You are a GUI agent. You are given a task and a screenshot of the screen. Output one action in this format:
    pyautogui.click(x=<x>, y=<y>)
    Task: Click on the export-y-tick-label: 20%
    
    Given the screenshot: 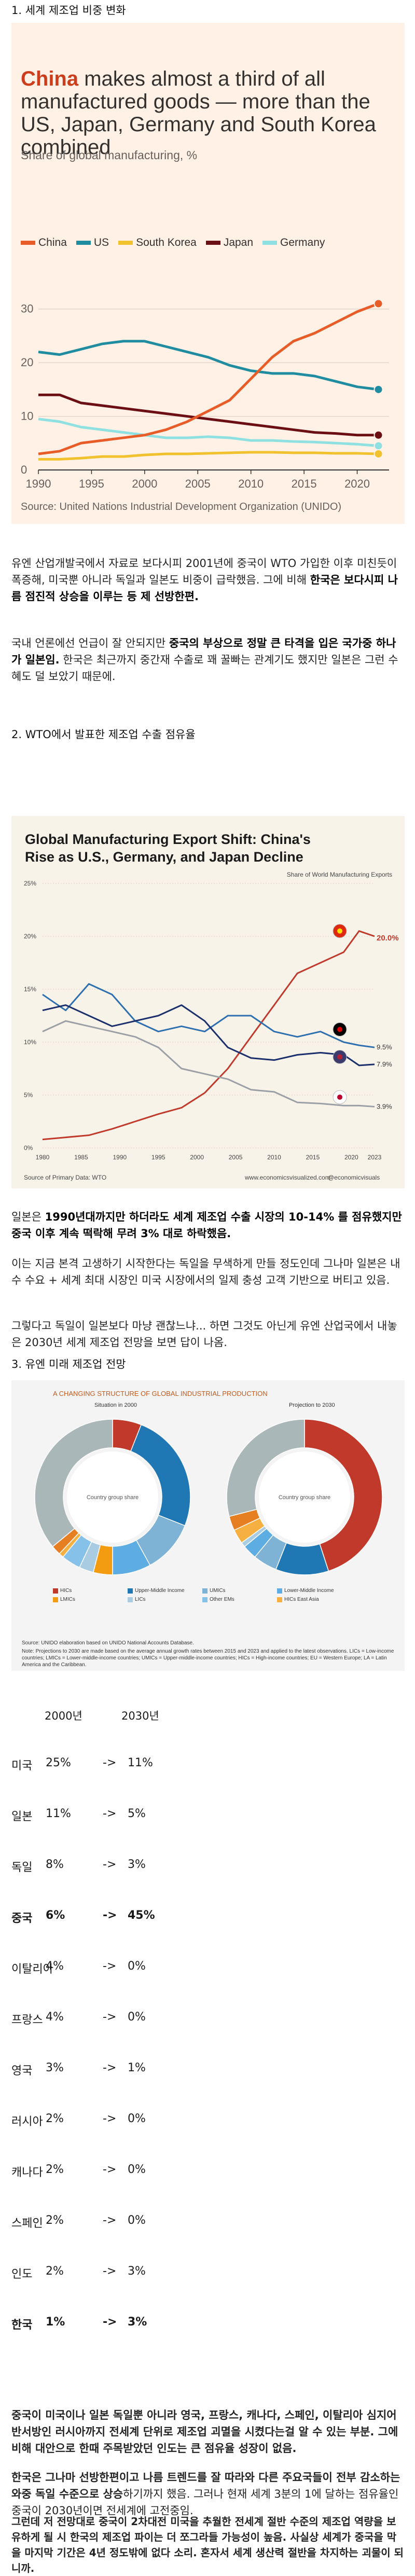 What is the action you would take?
    pyautogui.click(x=30, y=936)
    